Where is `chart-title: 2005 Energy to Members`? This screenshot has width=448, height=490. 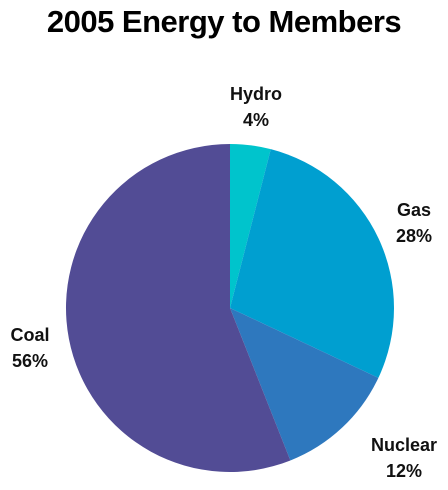 chart-title: 2005 Energy to Members is located at coordinates (224, 21).